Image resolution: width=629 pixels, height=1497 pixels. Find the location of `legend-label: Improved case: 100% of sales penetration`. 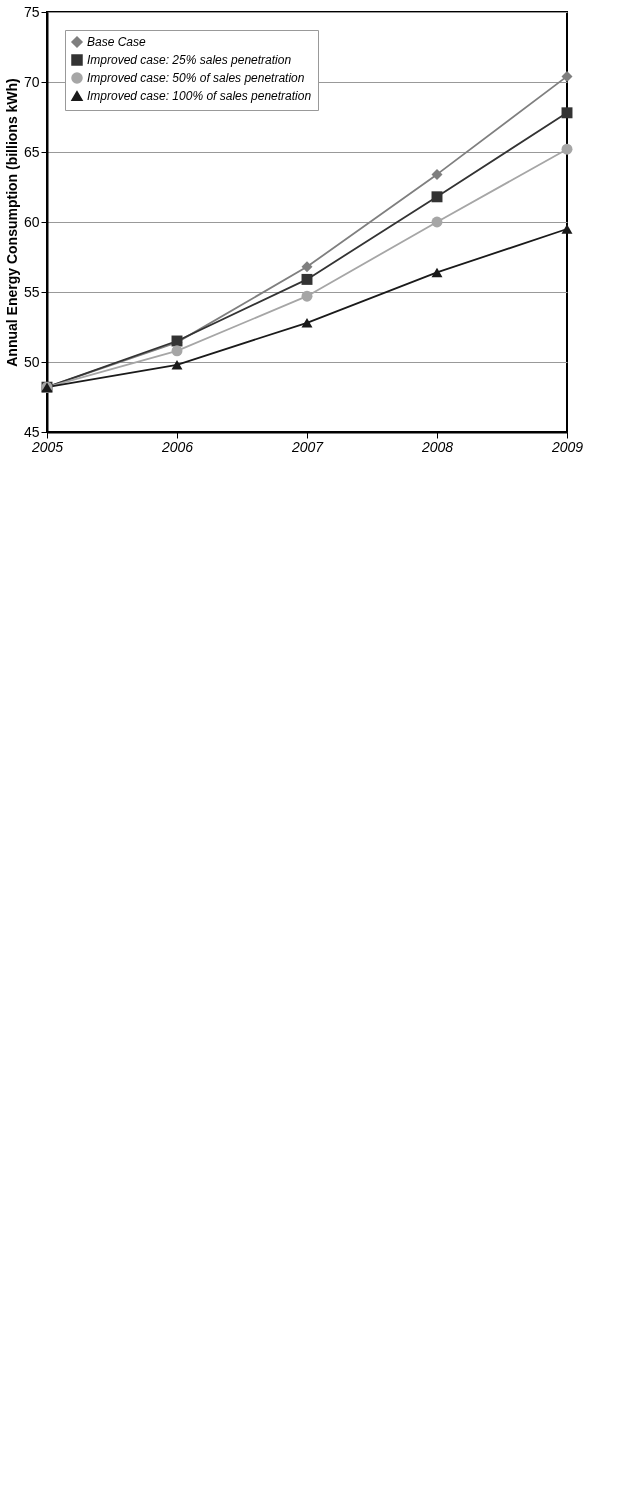

legend-label: Improved case: 100% of sales penetration is located at coordinates (199, 96).